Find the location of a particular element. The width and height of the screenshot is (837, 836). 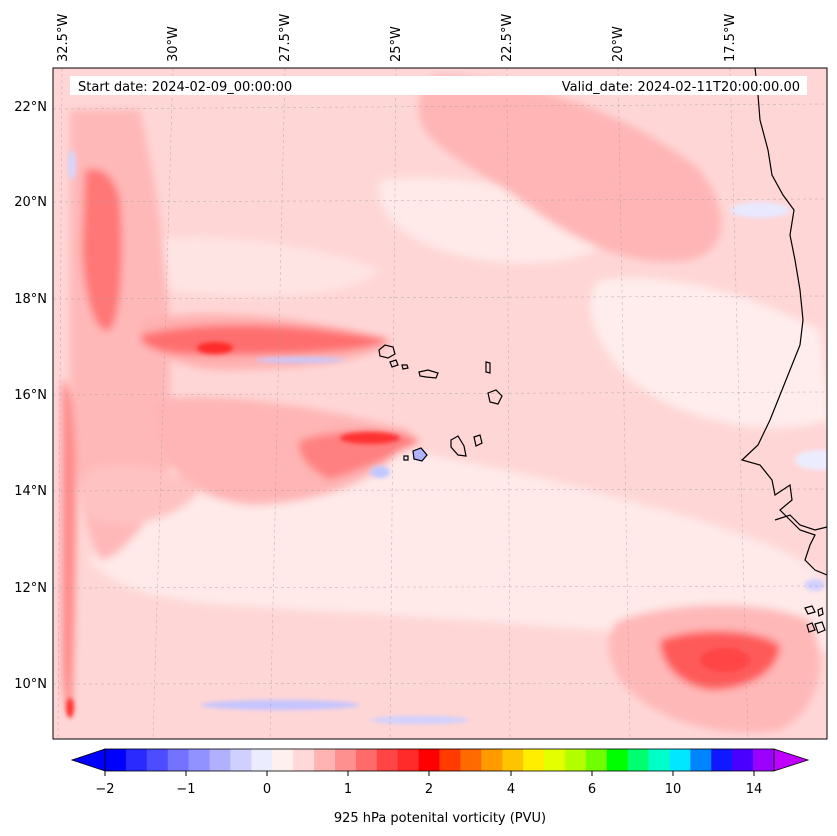

colorbar-title: 925 hPa potenital vorticity (PVU) is located at coordinates (440, 818).